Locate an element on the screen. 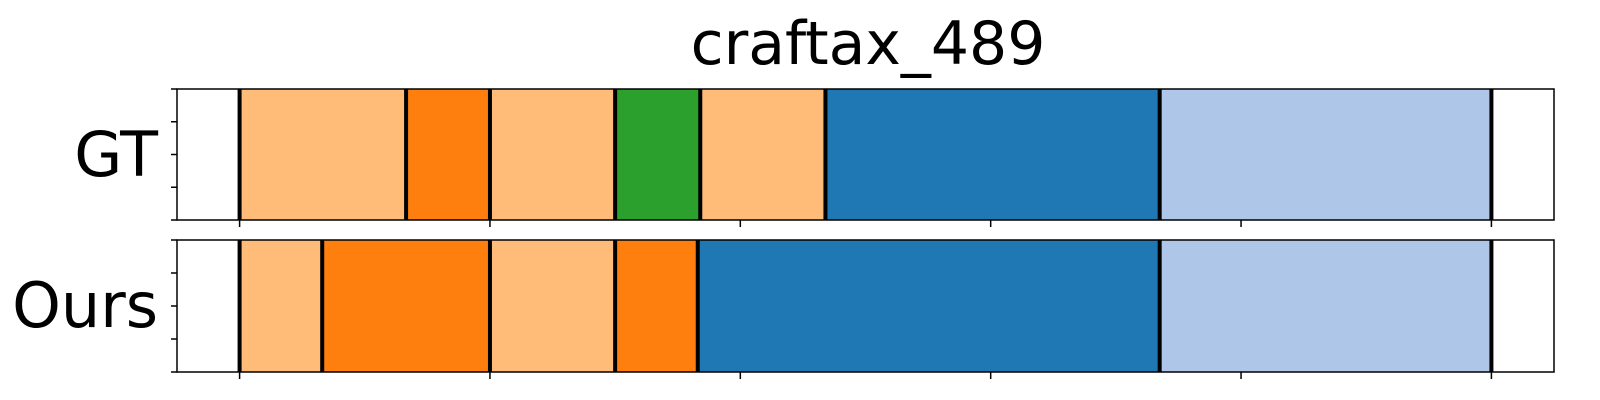 The height and width of the screenshot is (400, 1600). row-label: Ours is located at coordinates (85, 305).